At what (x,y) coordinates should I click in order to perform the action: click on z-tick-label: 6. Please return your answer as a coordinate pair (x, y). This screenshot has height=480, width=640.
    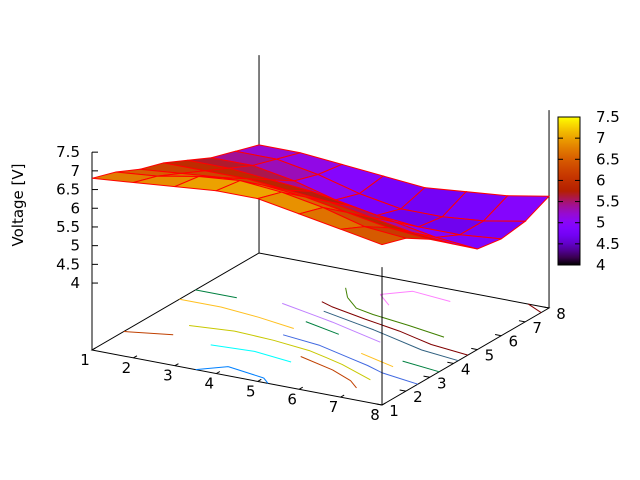
    Looking at the image, I should click on (75, 208).